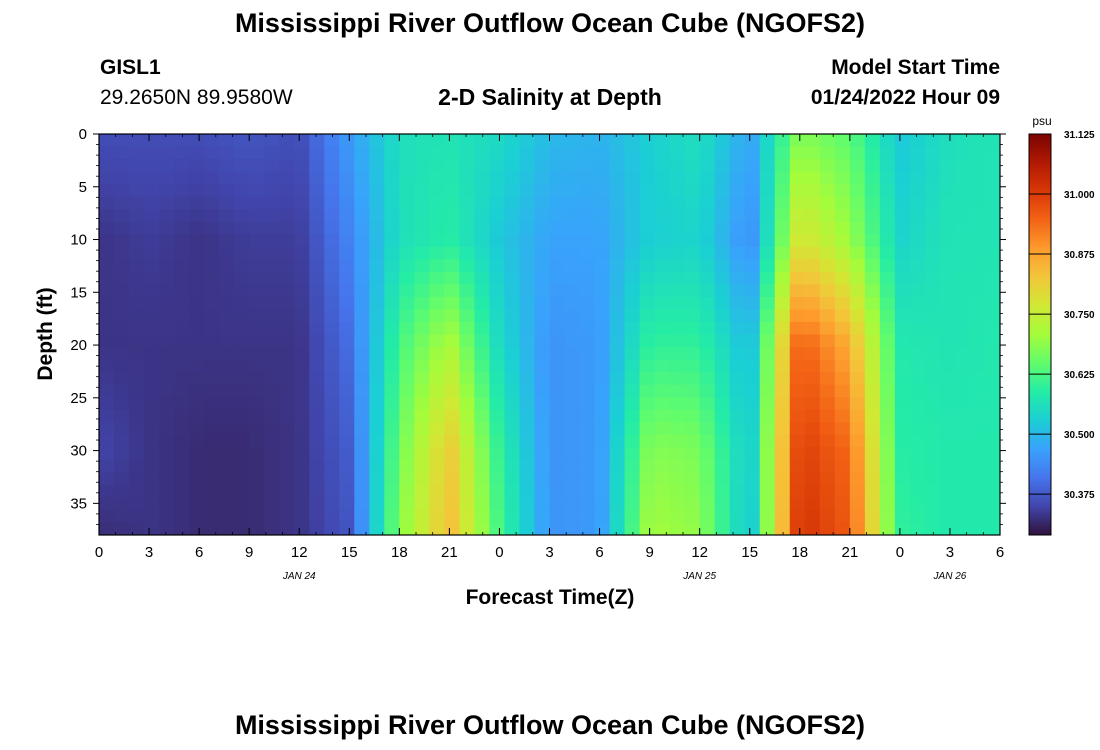 The width and height of the screenshot is (1100, 750). Describe the element at coordinates (45, 333) in the screenshot. I see `y-axis-label: Depth (ft)` at that location.